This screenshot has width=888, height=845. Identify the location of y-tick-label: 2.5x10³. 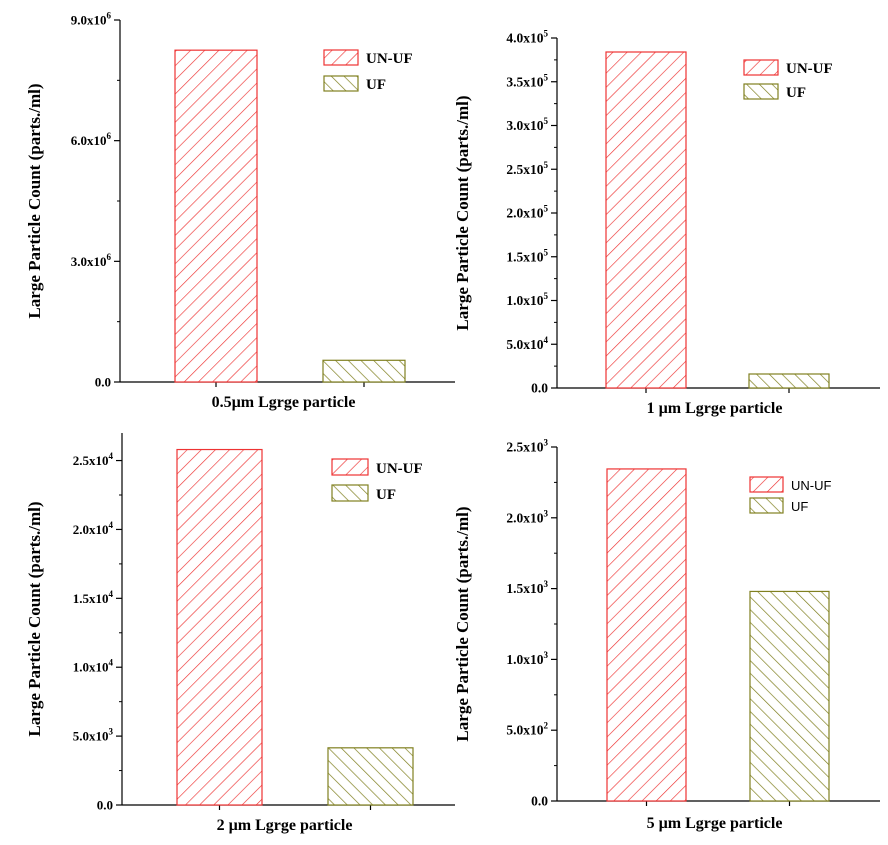
(527, 446).